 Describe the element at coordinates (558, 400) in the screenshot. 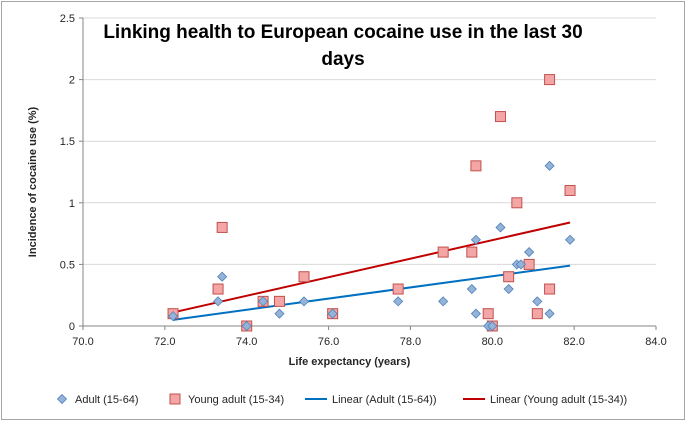

I see `legend-label: Linear (Young adult (15-34))` at that location.